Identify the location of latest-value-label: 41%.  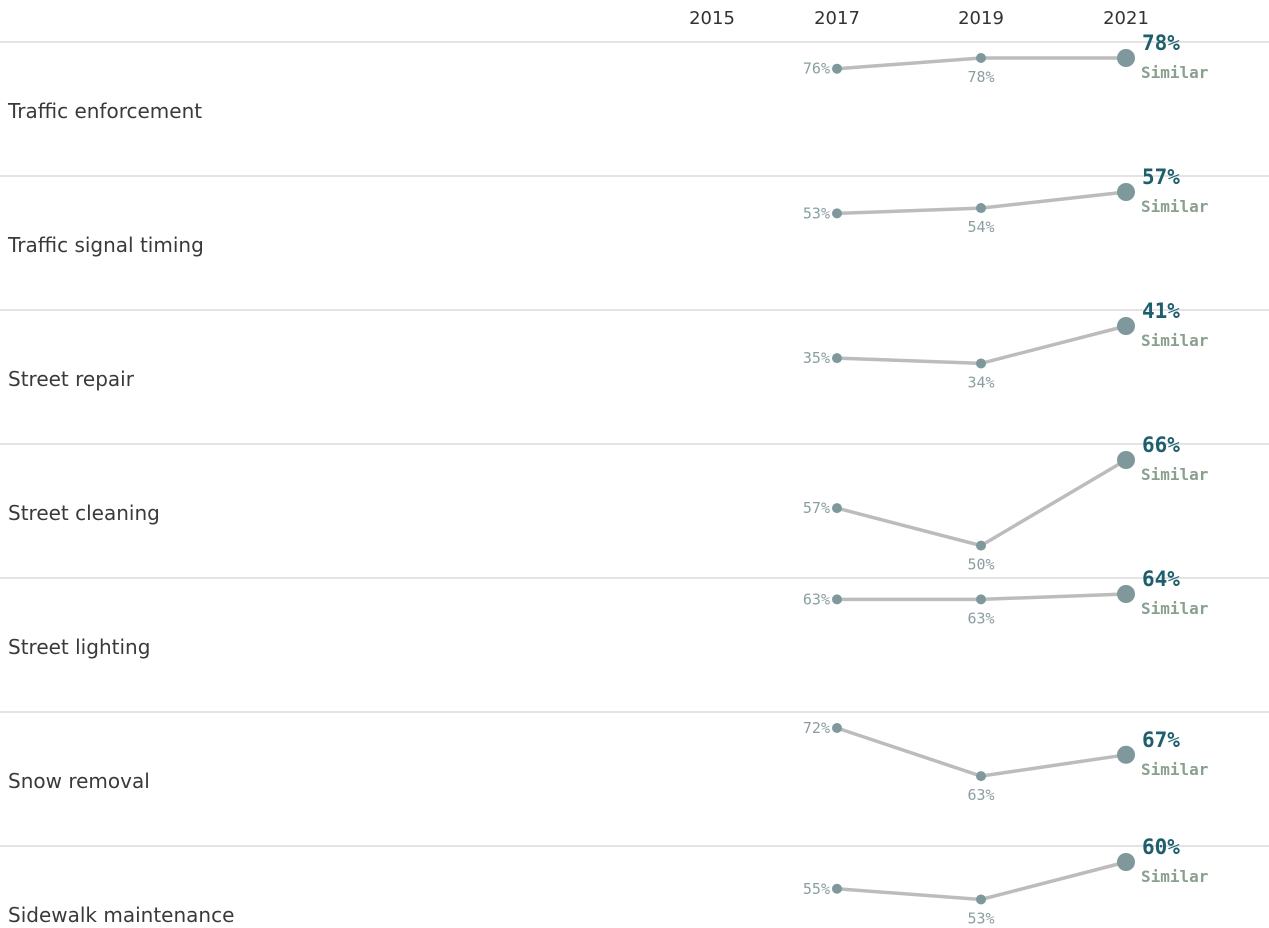
(1161, 311).